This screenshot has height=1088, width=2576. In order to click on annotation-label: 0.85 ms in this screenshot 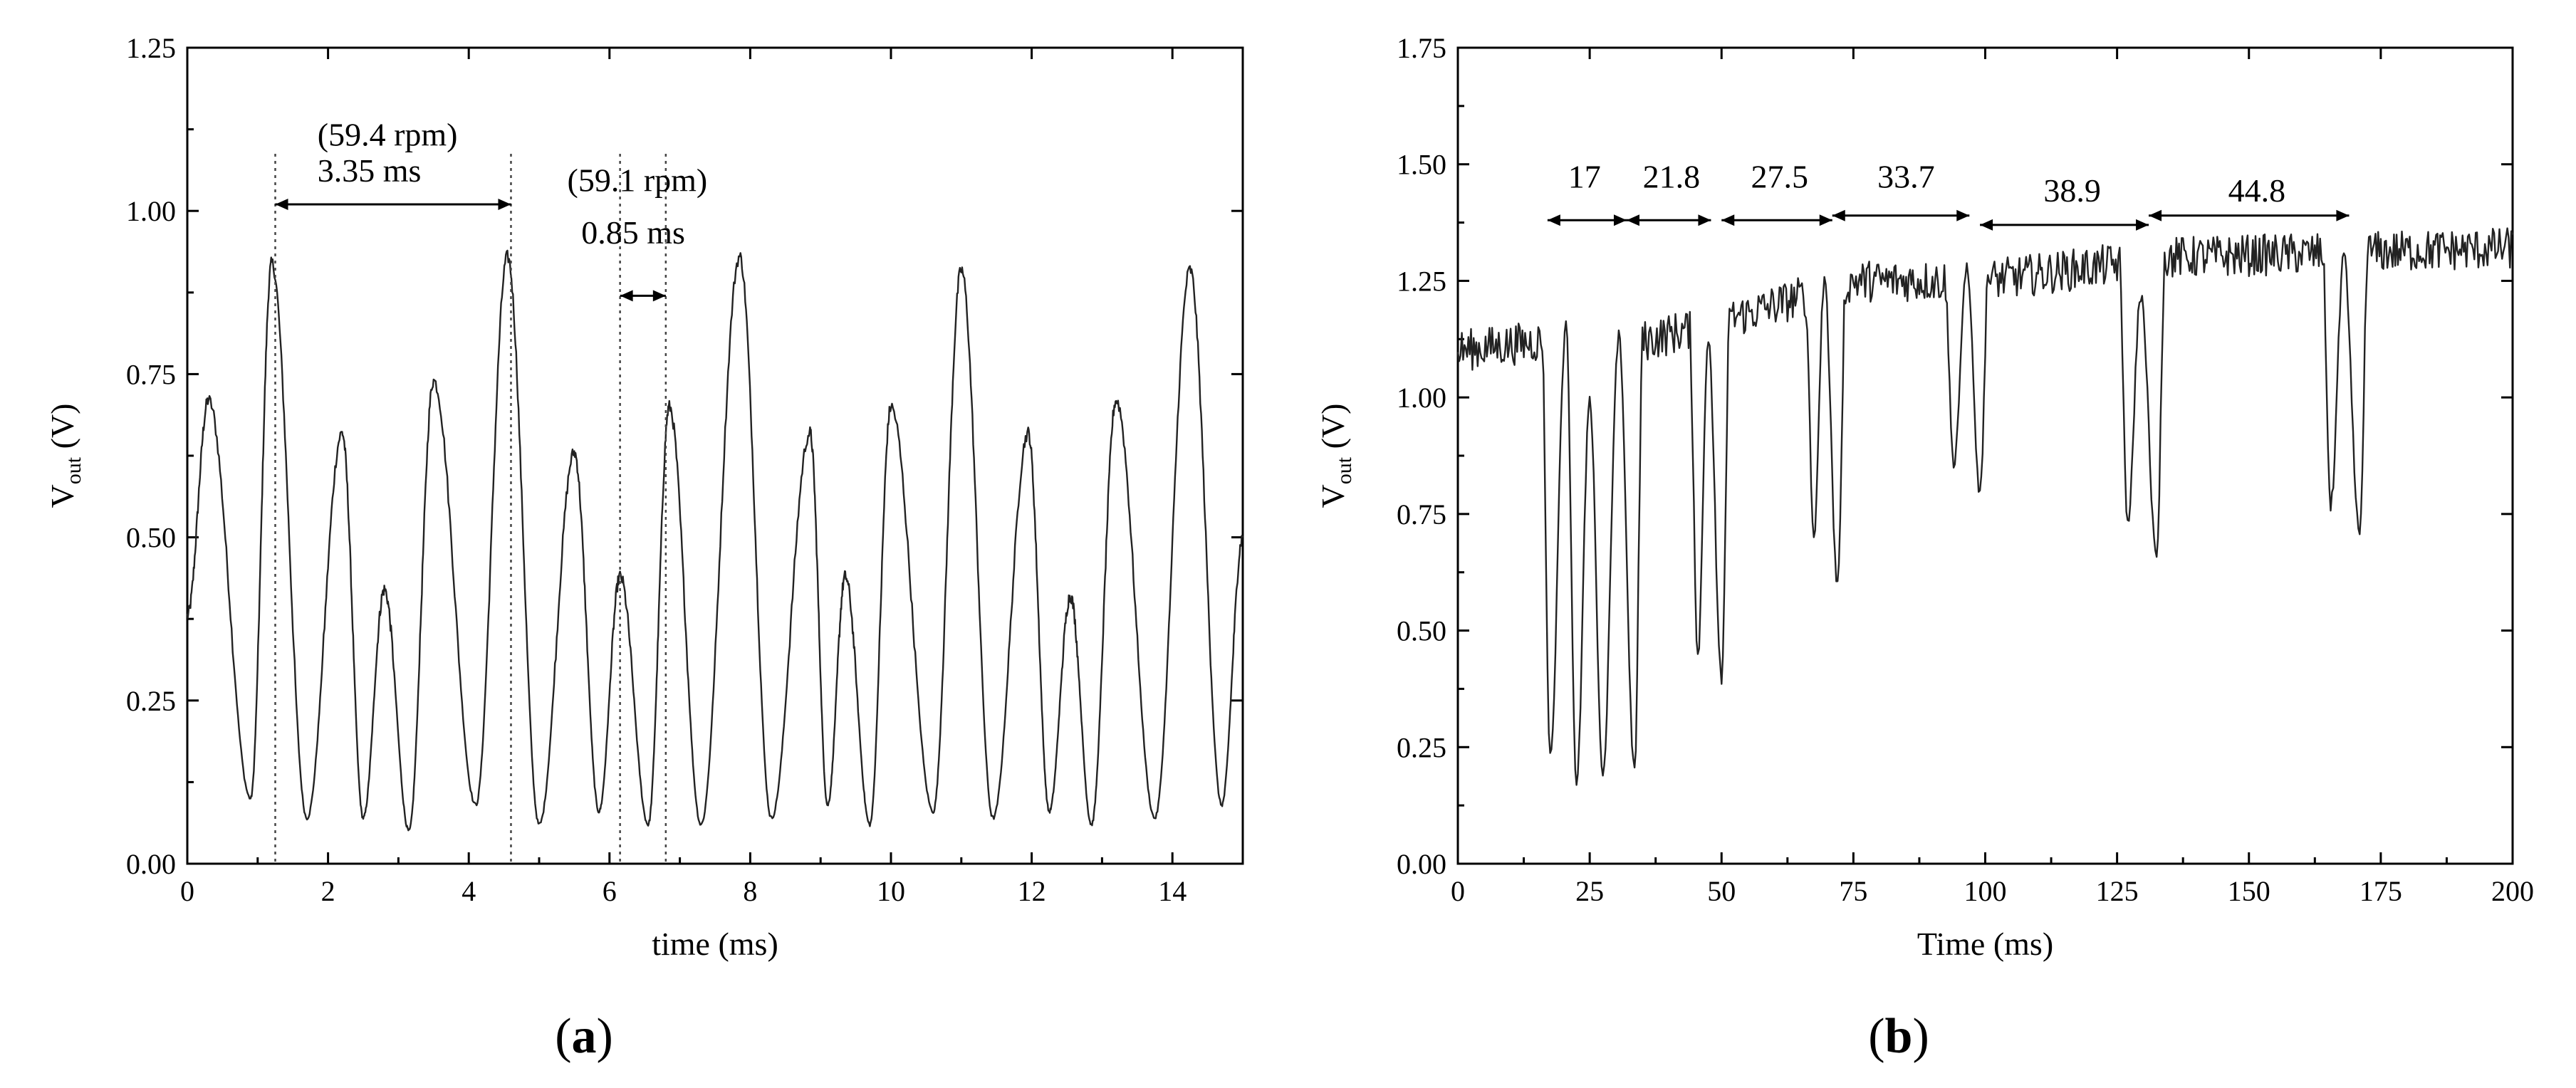, I will do `click(633, 232)`.